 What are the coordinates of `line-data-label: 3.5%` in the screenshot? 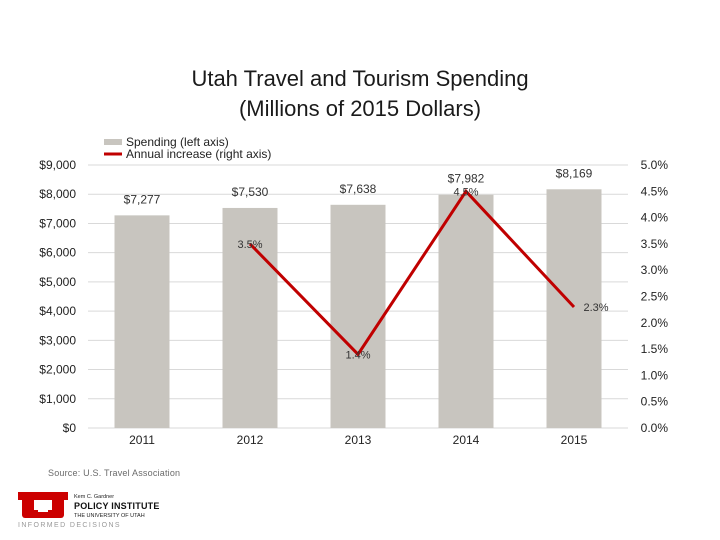 It's located at (249, 245).